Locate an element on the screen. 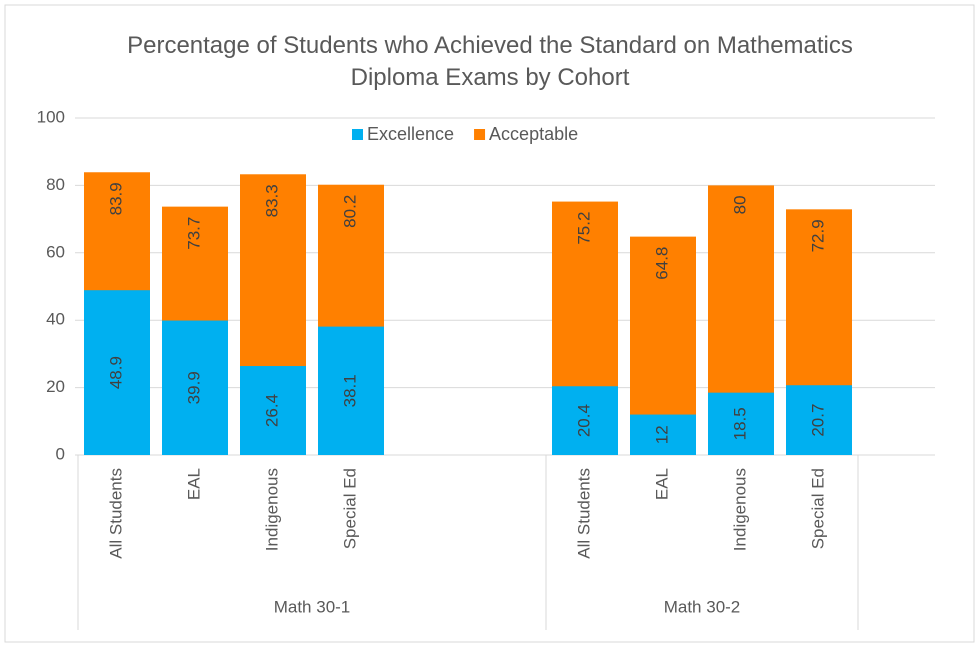  data-label: 20.4 is located at coordinates (583, 420).